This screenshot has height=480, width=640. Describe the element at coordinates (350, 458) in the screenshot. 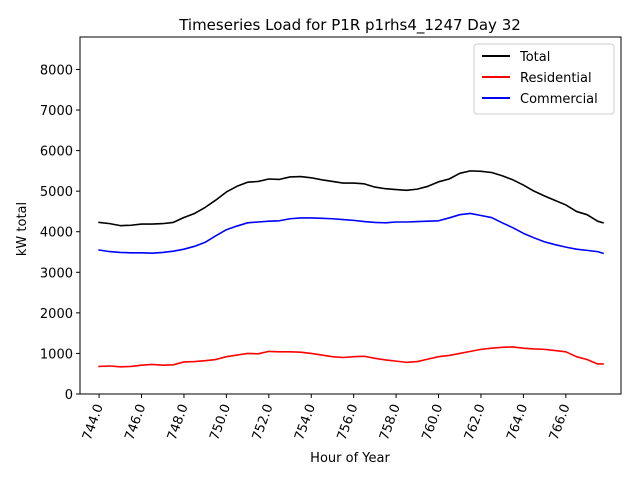

I see `x-axis-title: Hour of Year` at that location.